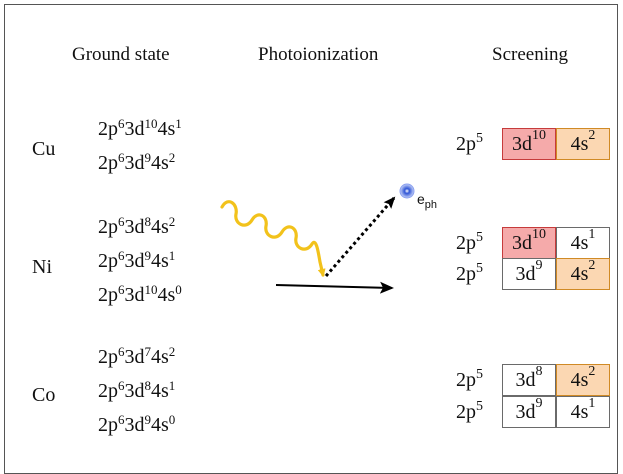  I want to click on ground-config-co-3: 2p63d94s0, so click(137, 424).